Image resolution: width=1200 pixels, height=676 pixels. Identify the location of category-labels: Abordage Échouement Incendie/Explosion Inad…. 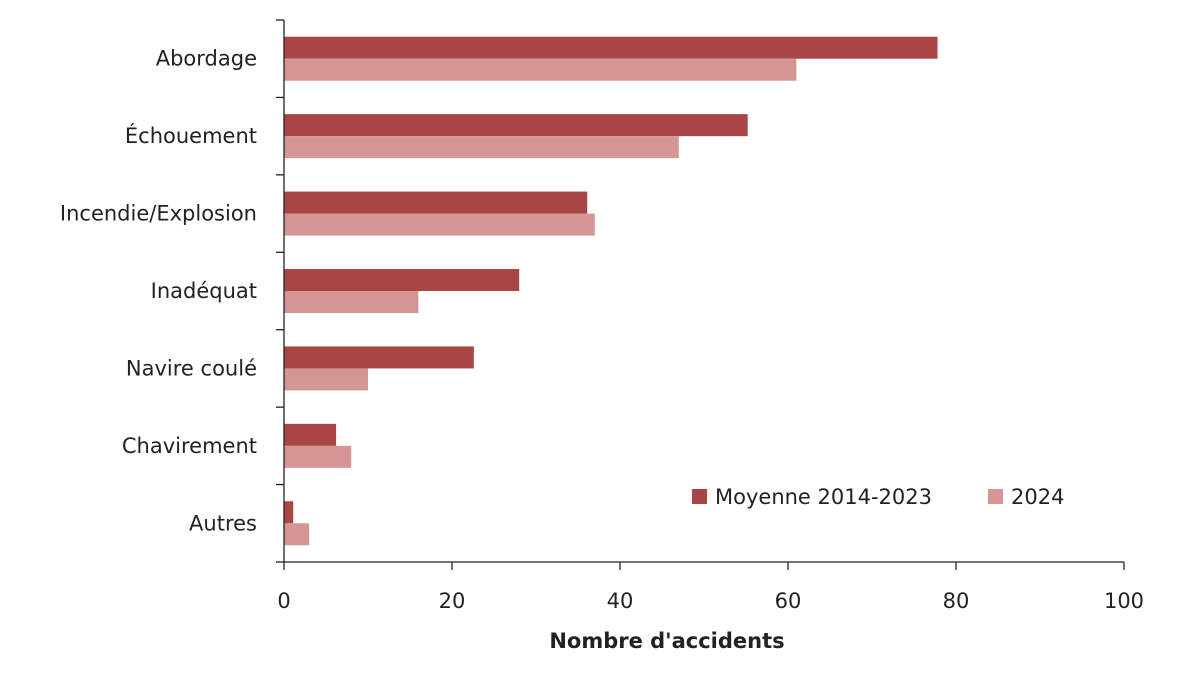
(158, 291).